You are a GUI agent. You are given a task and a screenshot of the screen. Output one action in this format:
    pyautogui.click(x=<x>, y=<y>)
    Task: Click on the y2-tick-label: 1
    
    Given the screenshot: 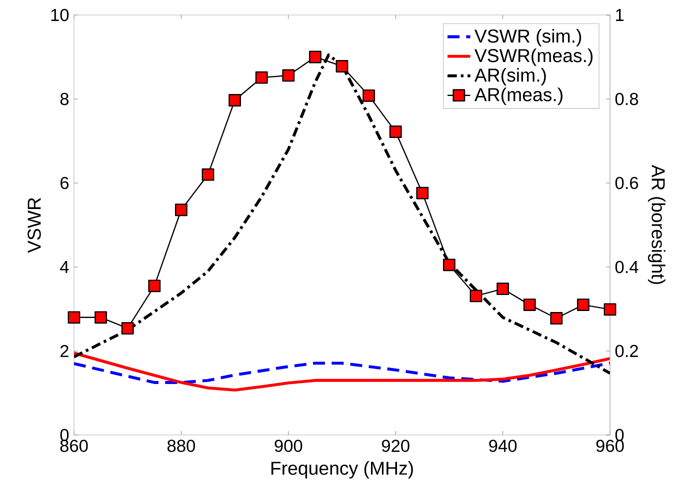 What is the action you would take?
    pyautogui.click(x=620, y=15)
    